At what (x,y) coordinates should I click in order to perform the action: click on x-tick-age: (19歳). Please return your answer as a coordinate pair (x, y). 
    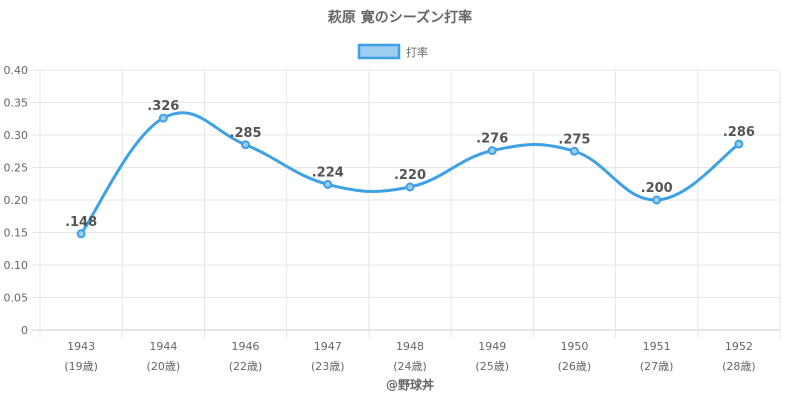
    Looking at the image, I should click on (81, 366).